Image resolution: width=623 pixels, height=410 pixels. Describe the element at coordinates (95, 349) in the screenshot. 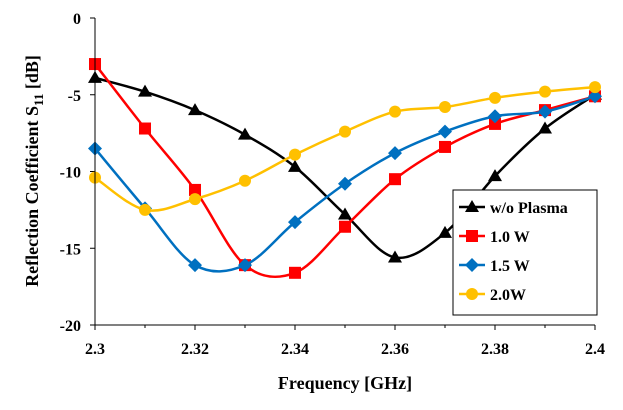

I see `x-tick-label: 2.3` at that location.